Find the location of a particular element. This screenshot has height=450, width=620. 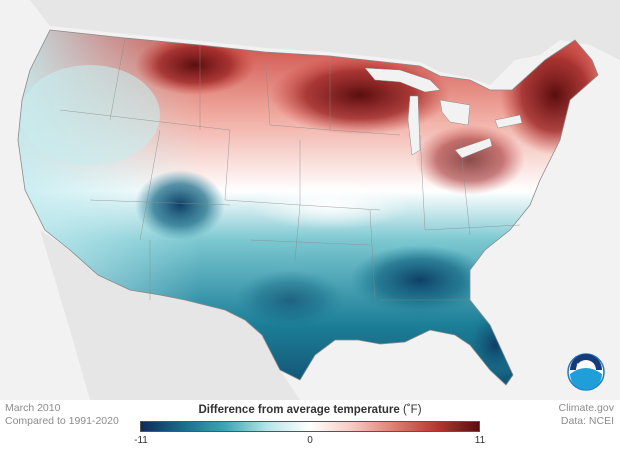

lake-michigan is located at coordinates (414, 125).